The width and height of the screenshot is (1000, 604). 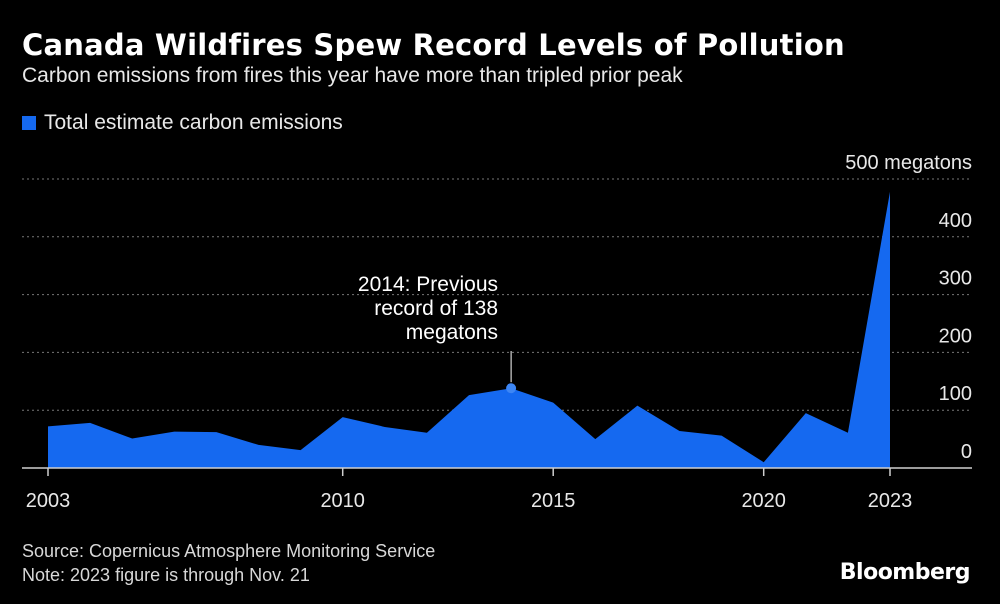 What do you see at coordinates (955, 336) in the screenshot?
I see `y-tick-label-200: 200` at bounding box center [955, 336].